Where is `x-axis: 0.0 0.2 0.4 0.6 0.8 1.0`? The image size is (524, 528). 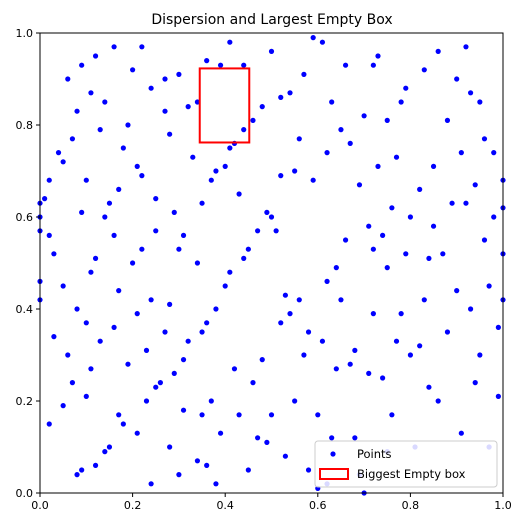
x-axis: 0.0 0.2 0.4 0.6 0.8 1.0 is located at coordinates (271, 502).